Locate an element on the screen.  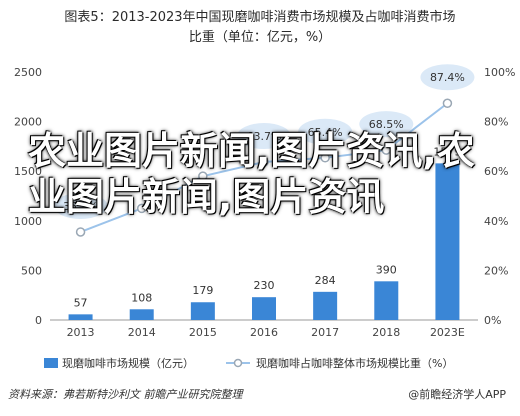
x-tick-label: 2013 is located at coordinates (81, 332).